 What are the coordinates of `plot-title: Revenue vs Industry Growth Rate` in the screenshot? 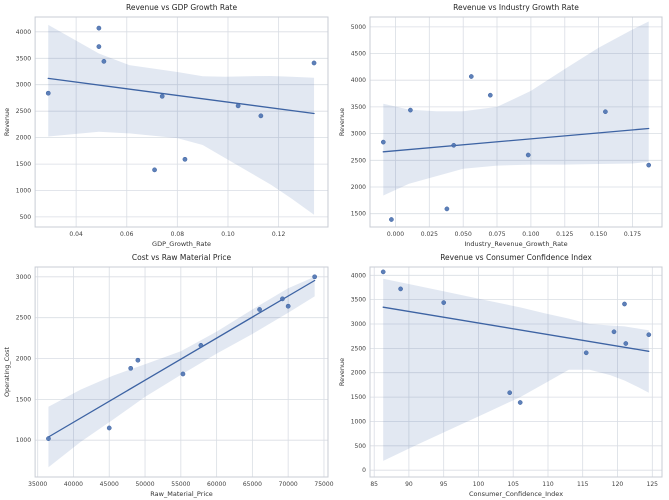 It's located at (516, 7).